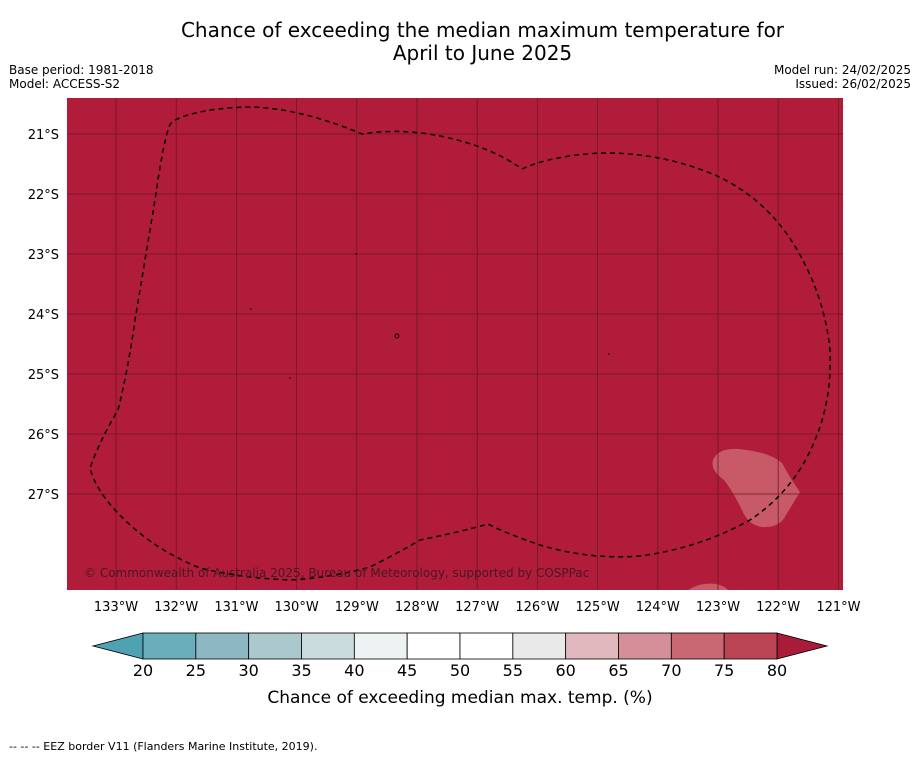 The width and height of the screenshot is (919, 758). What do you see at coordinates (598, 607) in the screenshot?
I see `longitude-label: 125°W` at bounding box center [598, 607].